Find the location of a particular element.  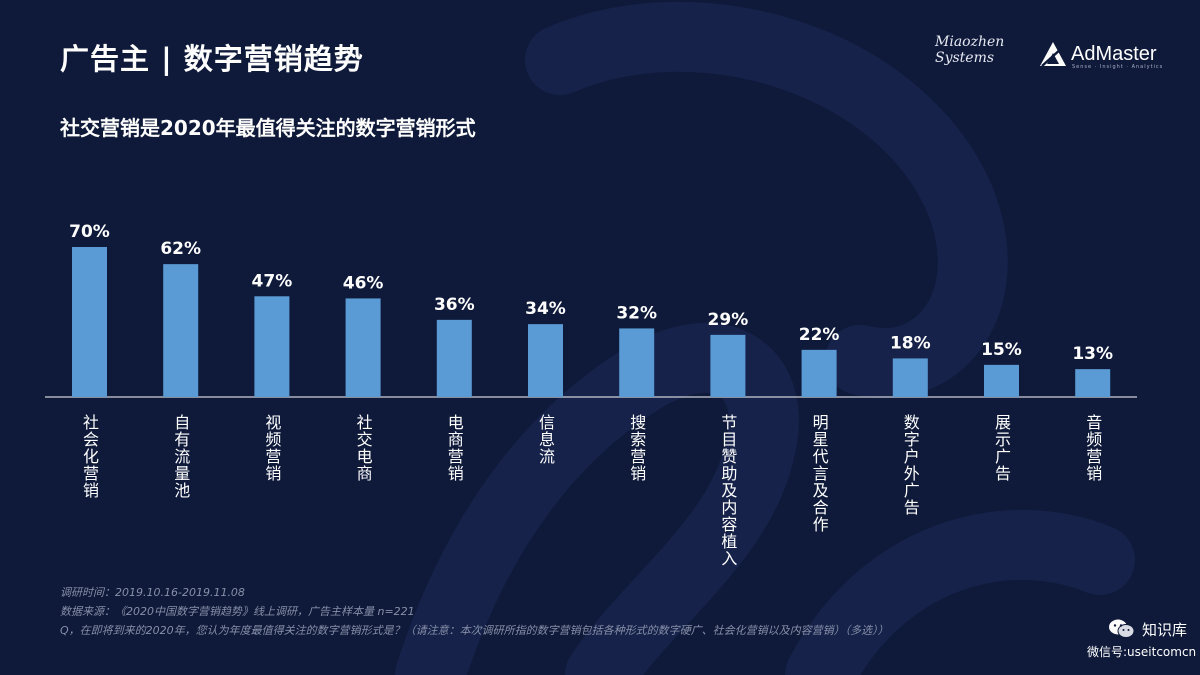

admaster-logo: AdMaster Sense · Insight · Analytics is located at coordinates (1100, 55).